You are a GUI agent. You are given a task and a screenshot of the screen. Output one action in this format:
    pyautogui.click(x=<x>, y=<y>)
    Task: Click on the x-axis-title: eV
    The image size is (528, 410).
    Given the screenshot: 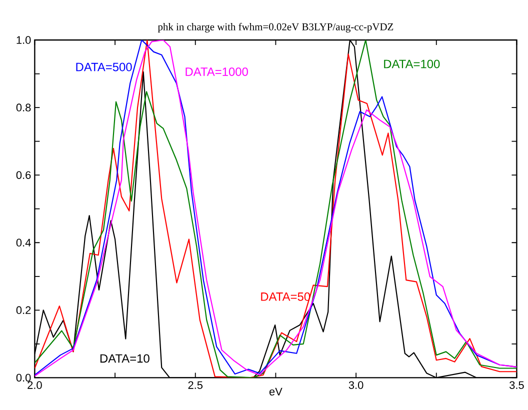 What is the action you would take?
    pyautogui.click(x=275, y=392)
    